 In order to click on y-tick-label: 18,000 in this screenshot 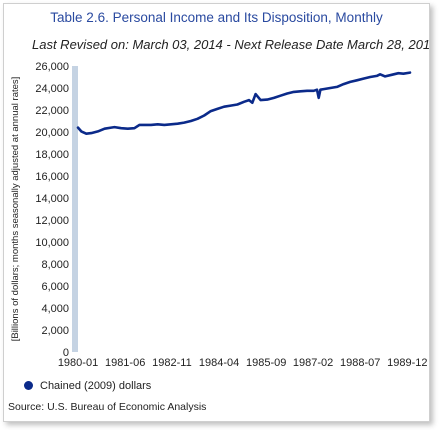, I will do `click(52, 155)`.